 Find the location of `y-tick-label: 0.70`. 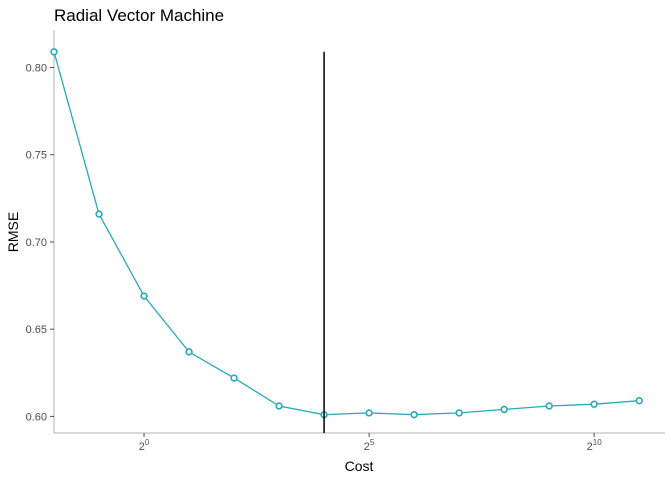

y-tick-label: 0.70 is located at coordinates (36, 243).